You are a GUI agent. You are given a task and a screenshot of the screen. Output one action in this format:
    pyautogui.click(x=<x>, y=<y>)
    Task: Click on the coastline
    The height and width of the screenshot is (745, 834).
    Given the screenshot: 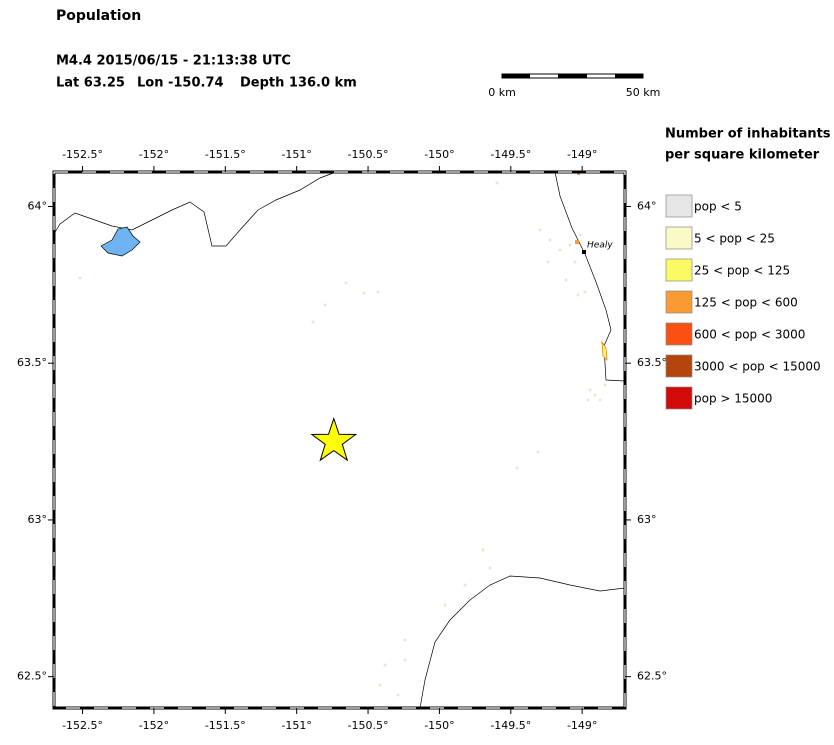 What is the action you would take?
    pyautogui.click(x=195, y=209)
    